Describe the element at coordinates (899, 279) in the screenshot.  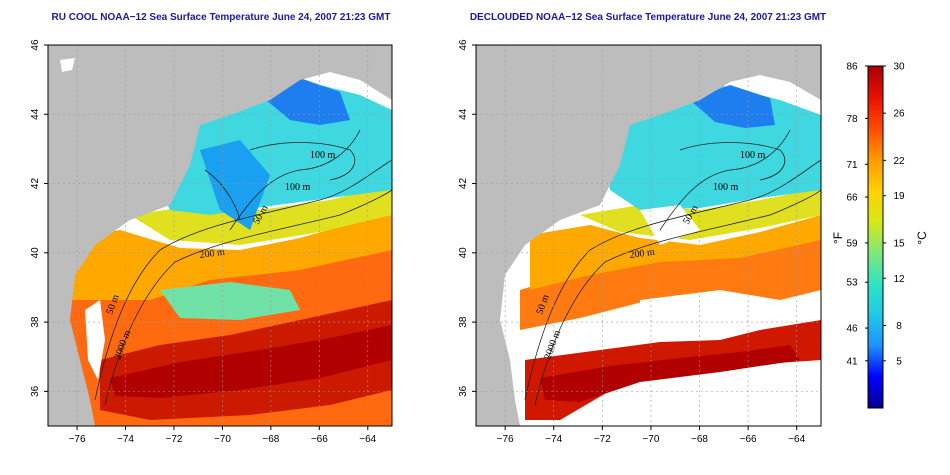
I see `celsius-tick-label: 12` at that location.